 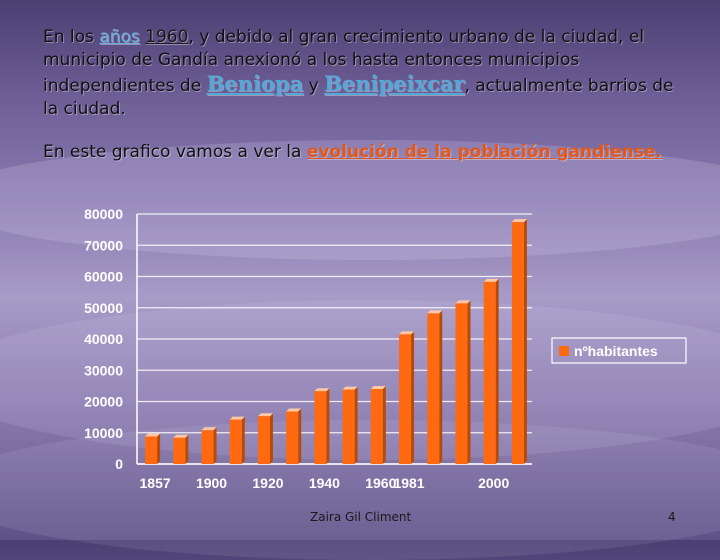 What do you see at coordinates (103, 402) in the screenshot?
I see `y-tick-label: 20000` at bounding box center [103, 402].